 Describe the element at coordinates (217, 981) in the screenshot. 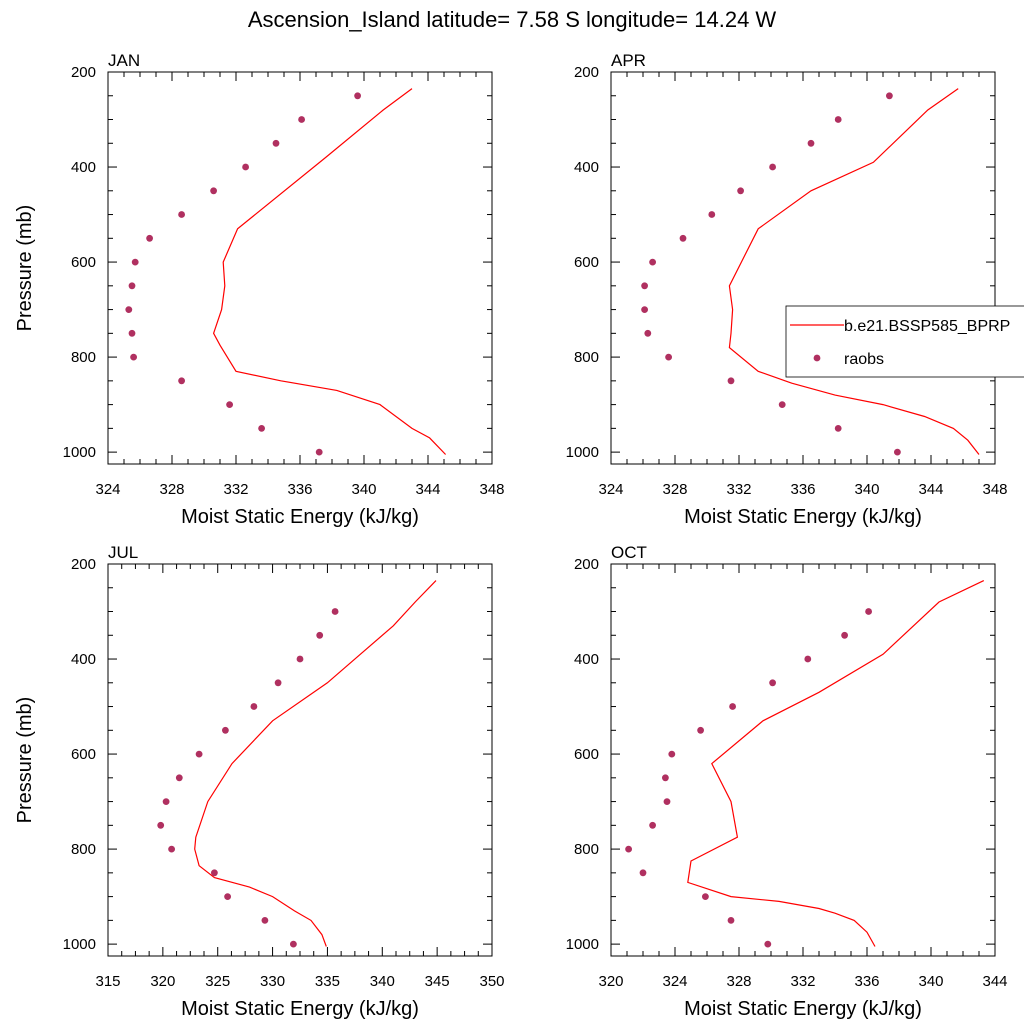

I see `x-tick-label: 325` at that location.